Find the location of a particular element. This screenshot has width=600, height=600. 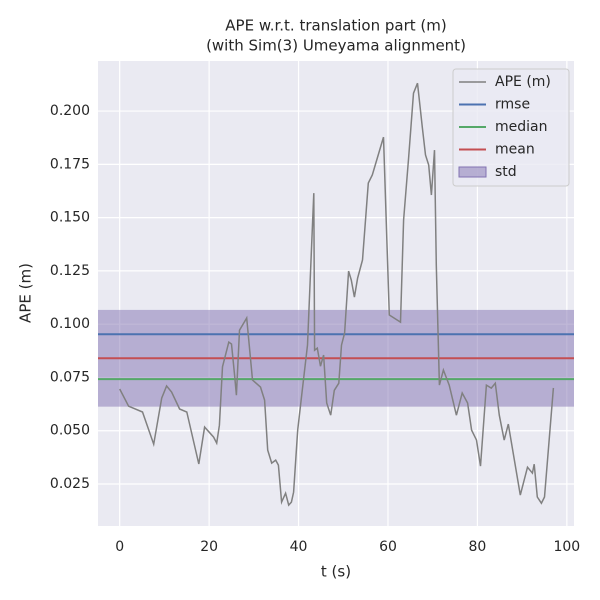

y-tick-label: 0.150 is located at coordinates (70, 218).